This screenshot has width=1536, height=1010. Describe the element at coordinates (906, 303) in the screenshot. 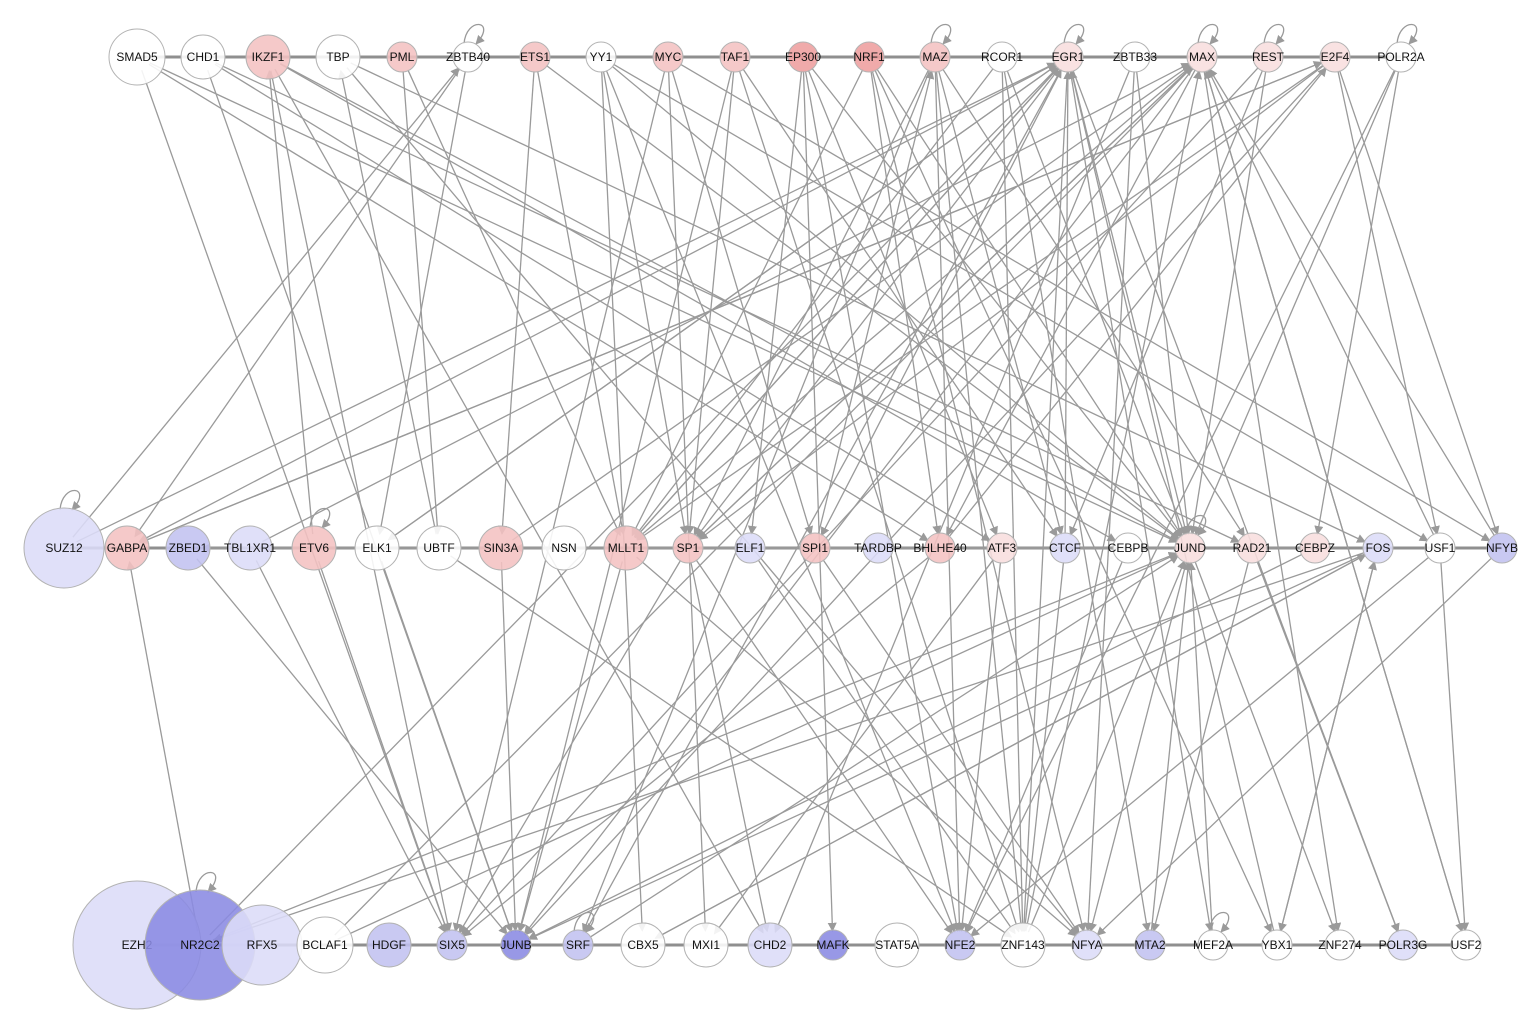

I see `edge-nrf1-to-bhlhe40` at that location.